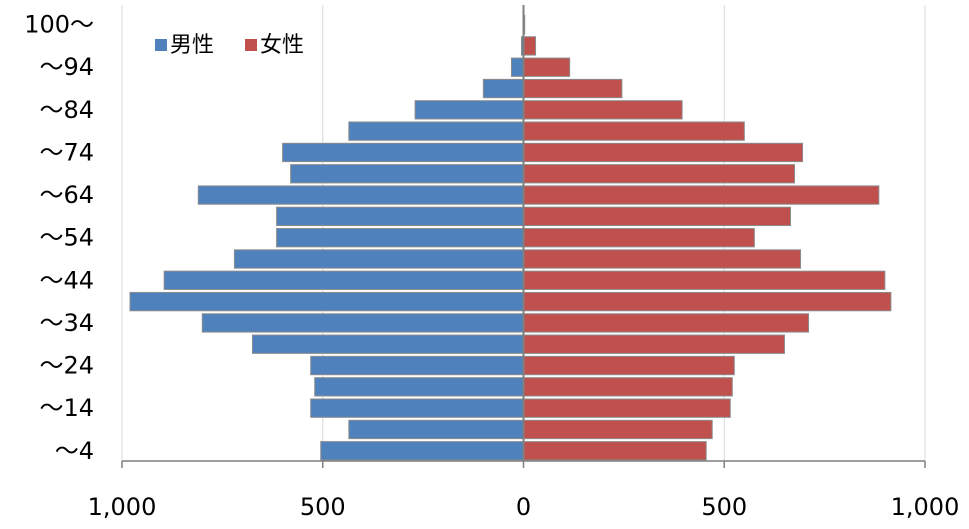 This screenshot has width=969, height=529. Describe the element at coordinates (639, 238) in the screenshot. I see `bar-female-50–54` at that location.